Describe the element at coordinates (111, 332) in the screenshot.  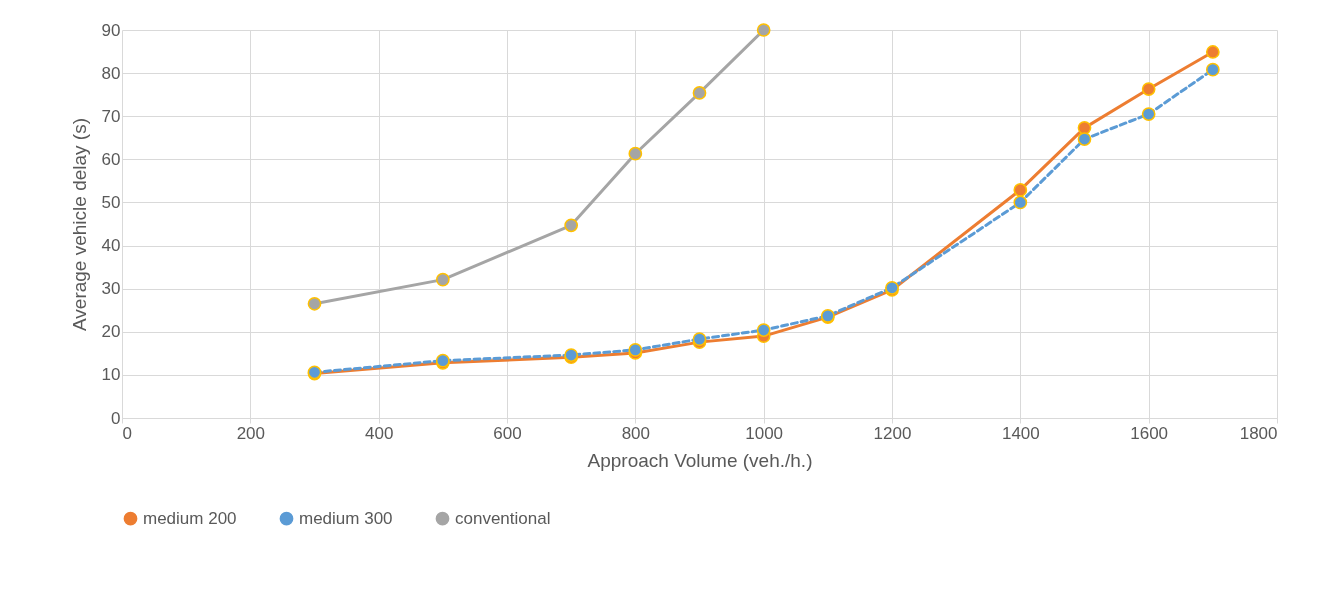
I see `y-tick-label: 20` at that location.